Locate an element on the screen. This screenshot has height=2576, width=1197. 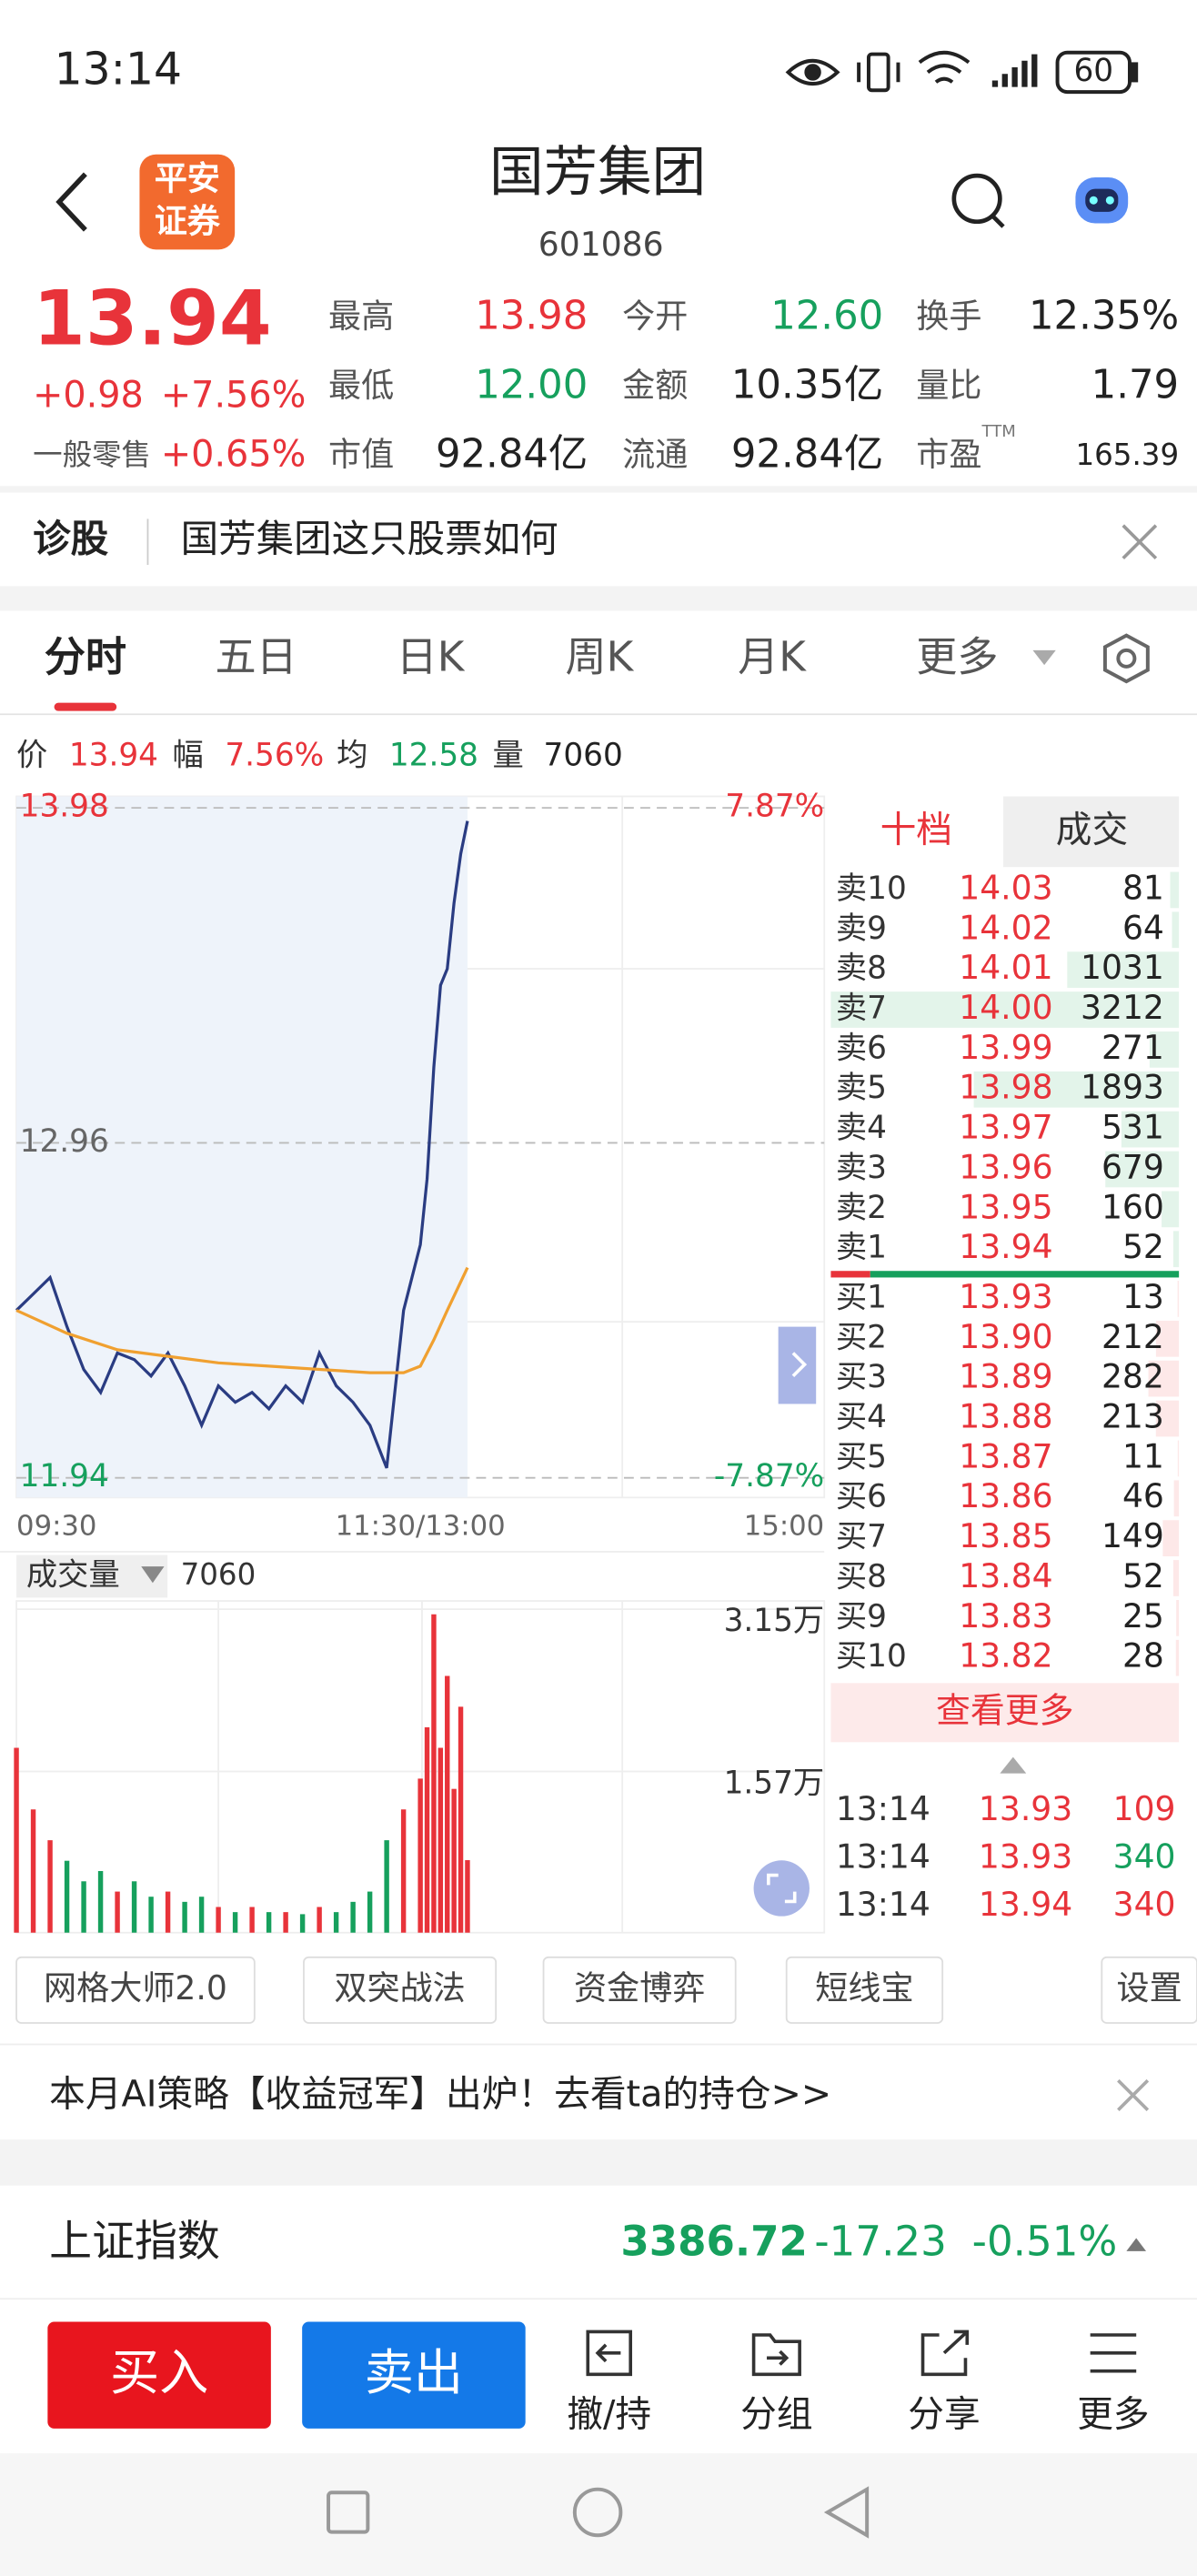
volume-selector is located at coordinates (92, 1576).